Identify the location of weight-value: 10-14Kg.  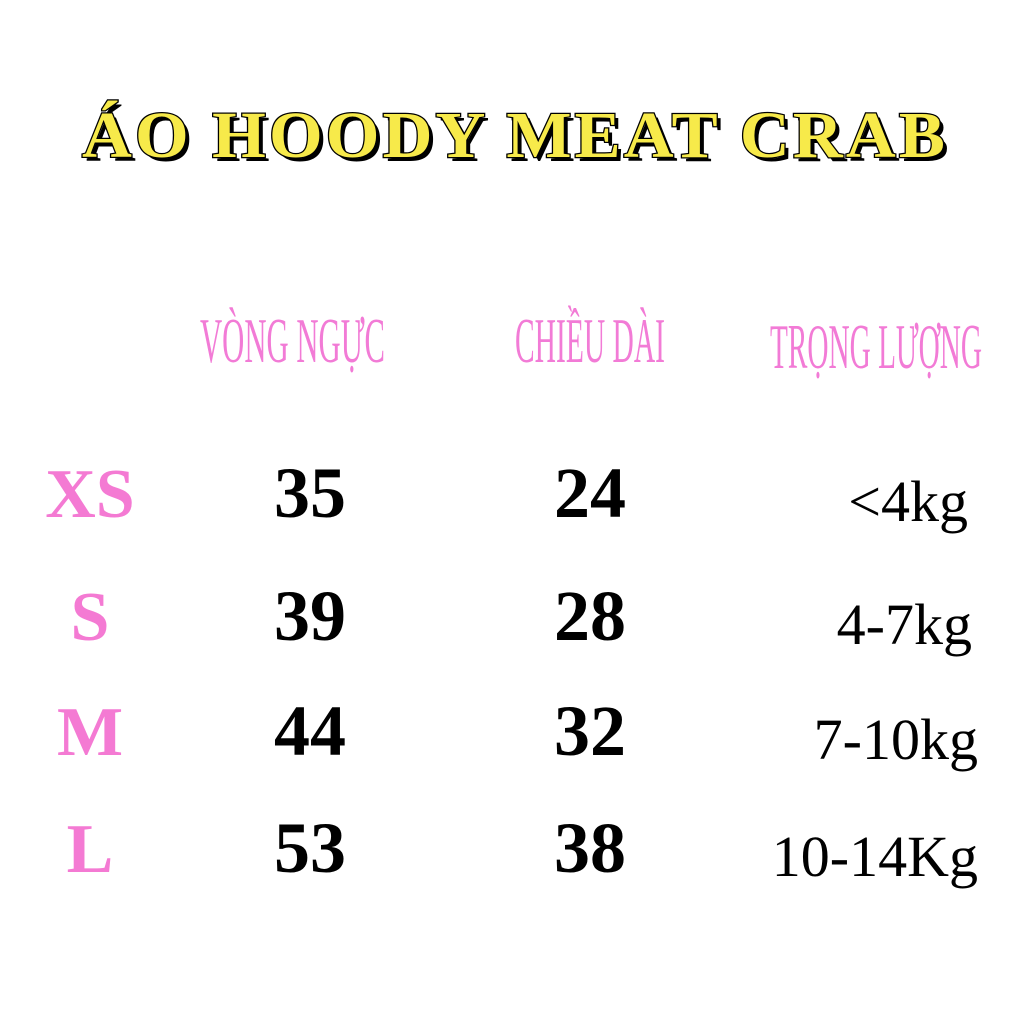
(875, 856).